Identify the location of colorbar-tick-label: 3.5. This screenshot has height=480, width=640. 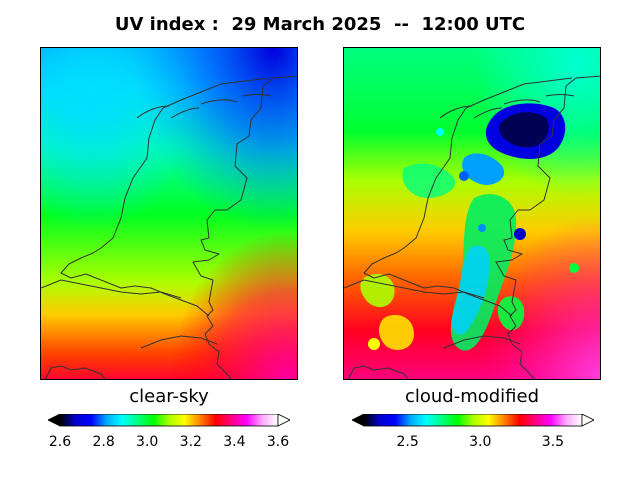
(553, 442).